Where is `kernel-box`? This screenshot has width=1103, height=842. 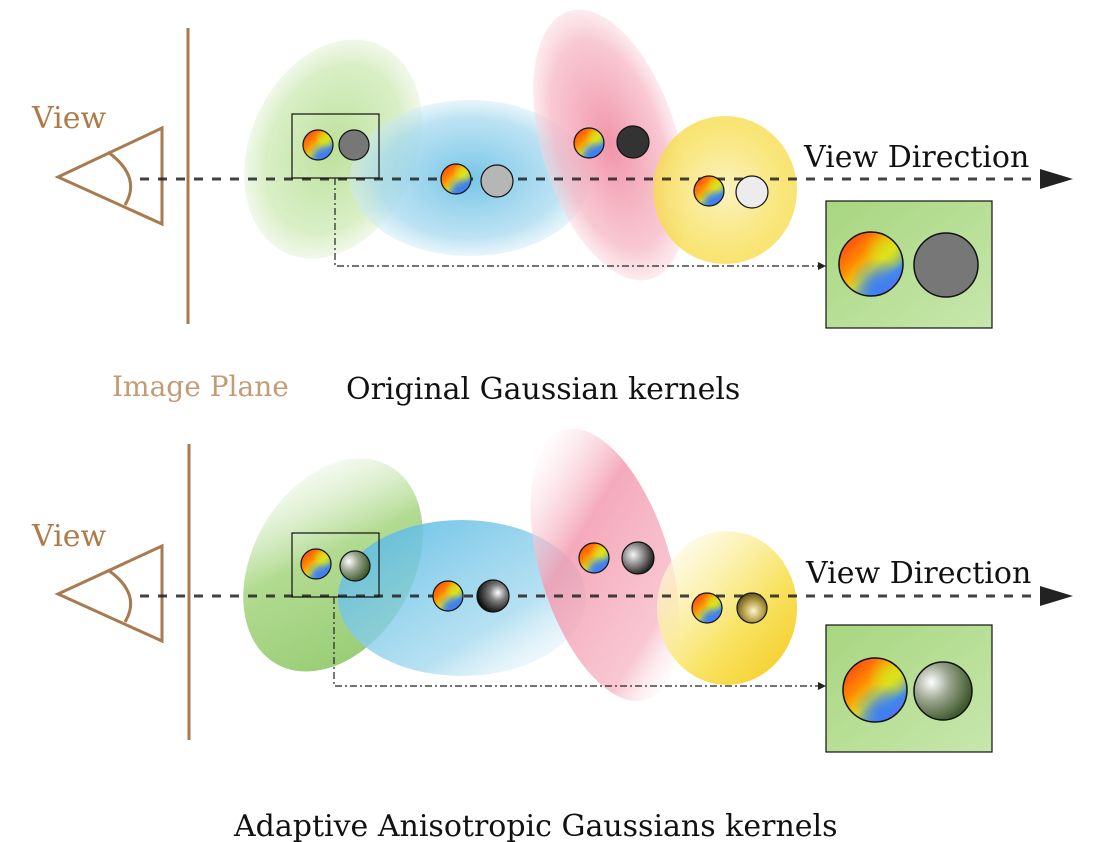
kernel-box is located at coordinates (335, 565).